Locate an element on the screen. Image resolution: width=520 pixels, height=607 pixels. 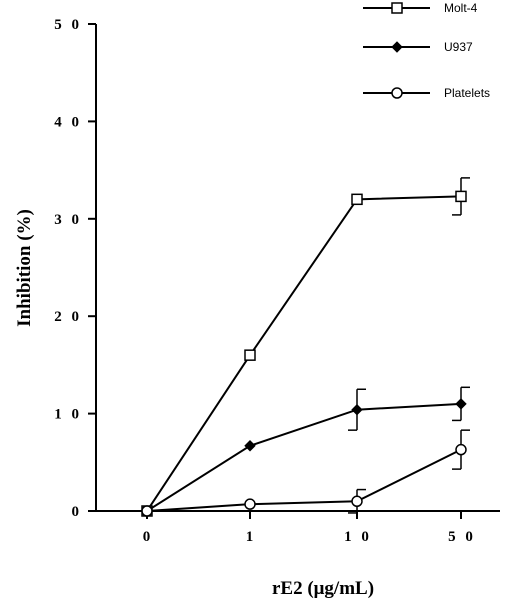
y-tick-label: 4 0 is located at coordinates (68, 122).